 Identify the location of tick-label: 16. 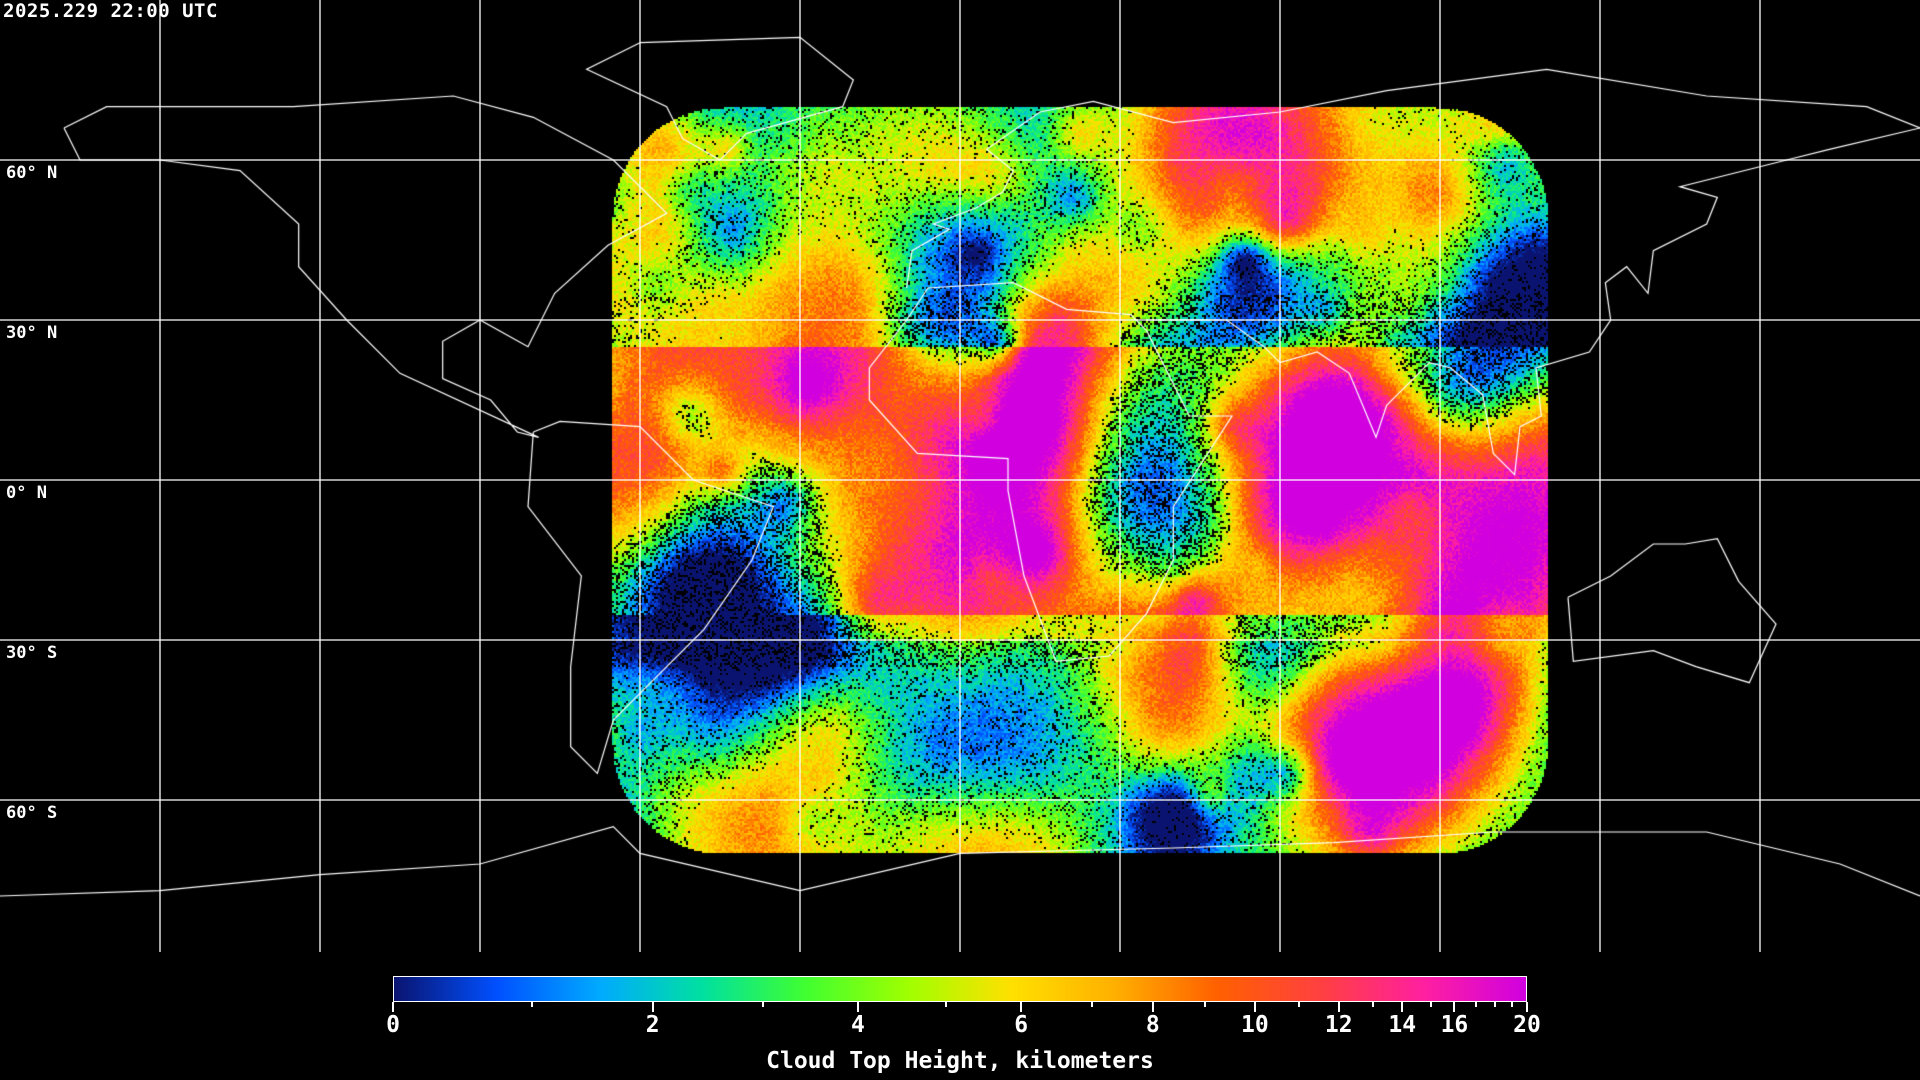
(1454, 1025).